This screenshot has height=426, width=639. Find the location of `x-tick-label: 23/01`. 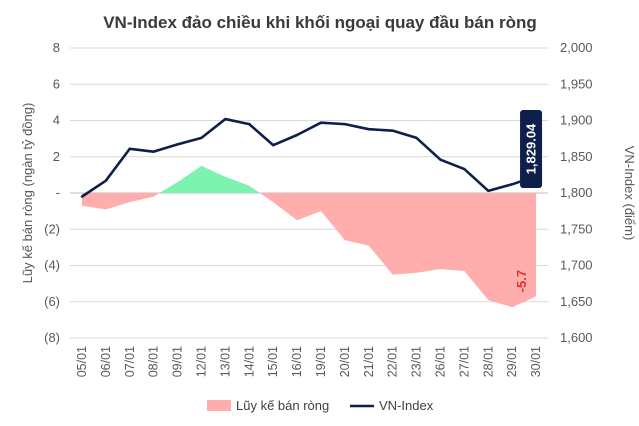

x-tick-label: 23/01 is located at coordinates (417, 361).